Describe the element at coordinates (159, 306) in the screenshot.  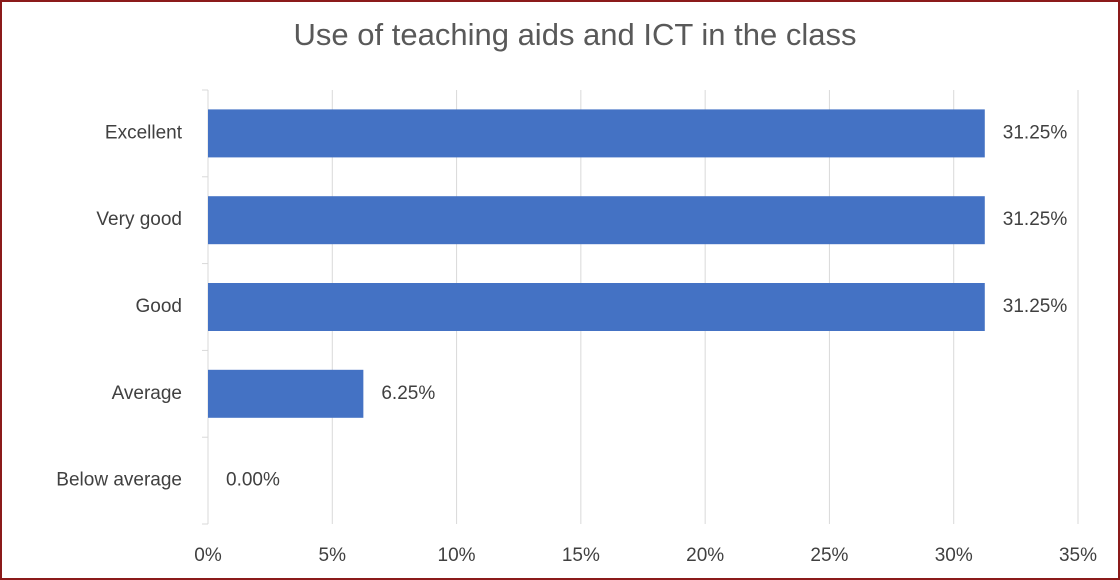
I see `y-tick-label: Good` at that location.